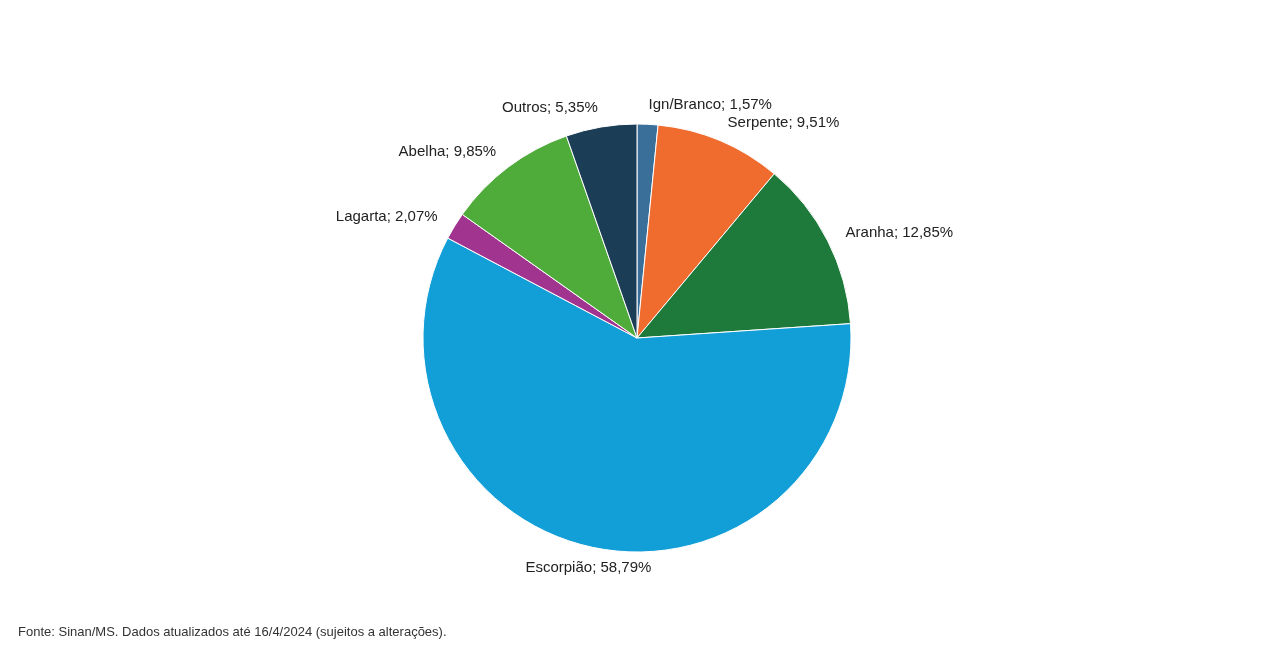 The width and height of the screenshot is (1283, 655). I want to click on slice-label: Lagarta; 2,07%, so click(386, 215).